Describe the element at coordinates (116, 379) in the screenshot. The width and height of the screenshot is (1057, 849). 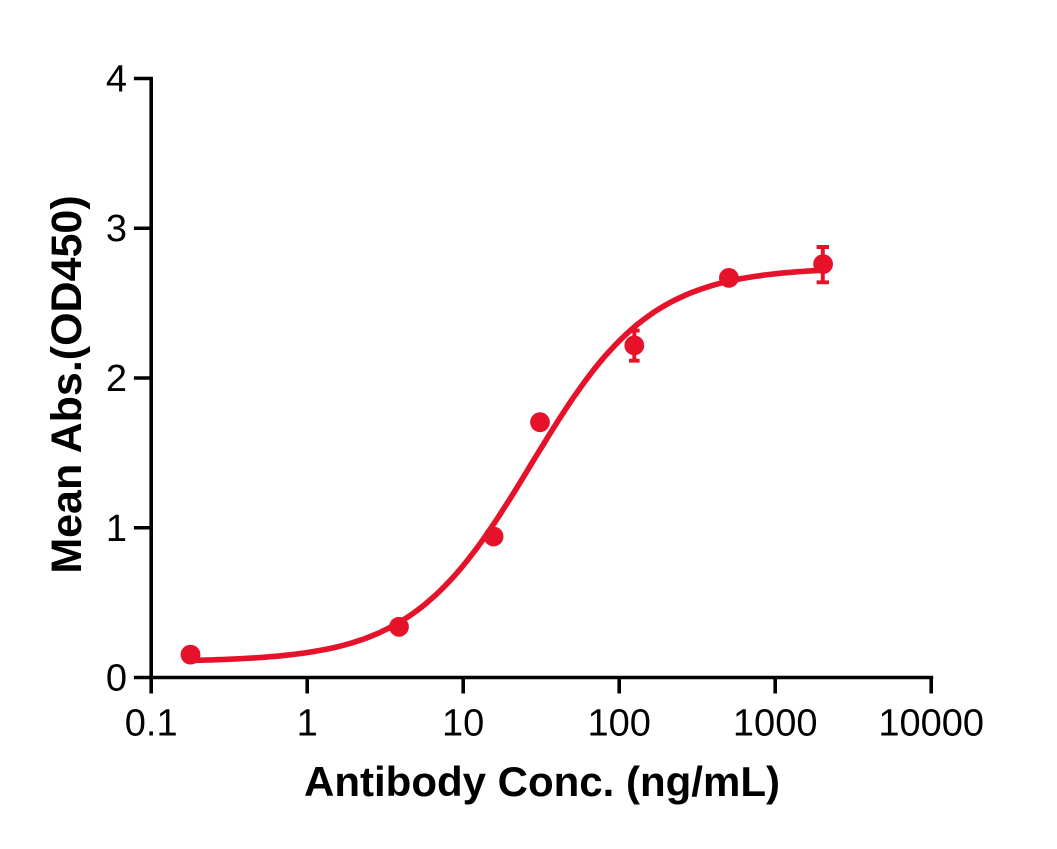
I see `svg-text: 2` at that location.